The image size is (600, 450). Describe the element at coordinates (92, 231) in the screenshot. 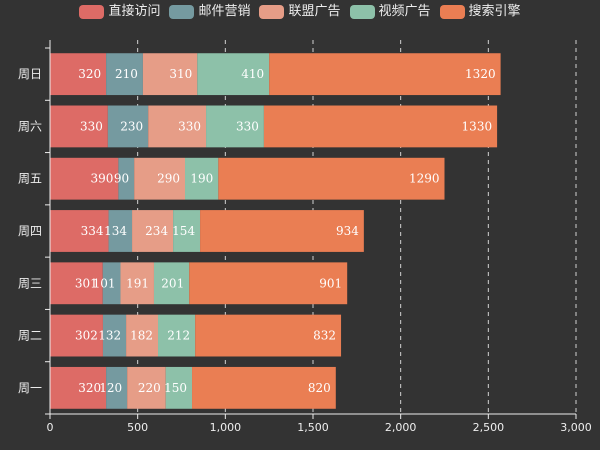

I see `bar-value-label: 334` at that location.